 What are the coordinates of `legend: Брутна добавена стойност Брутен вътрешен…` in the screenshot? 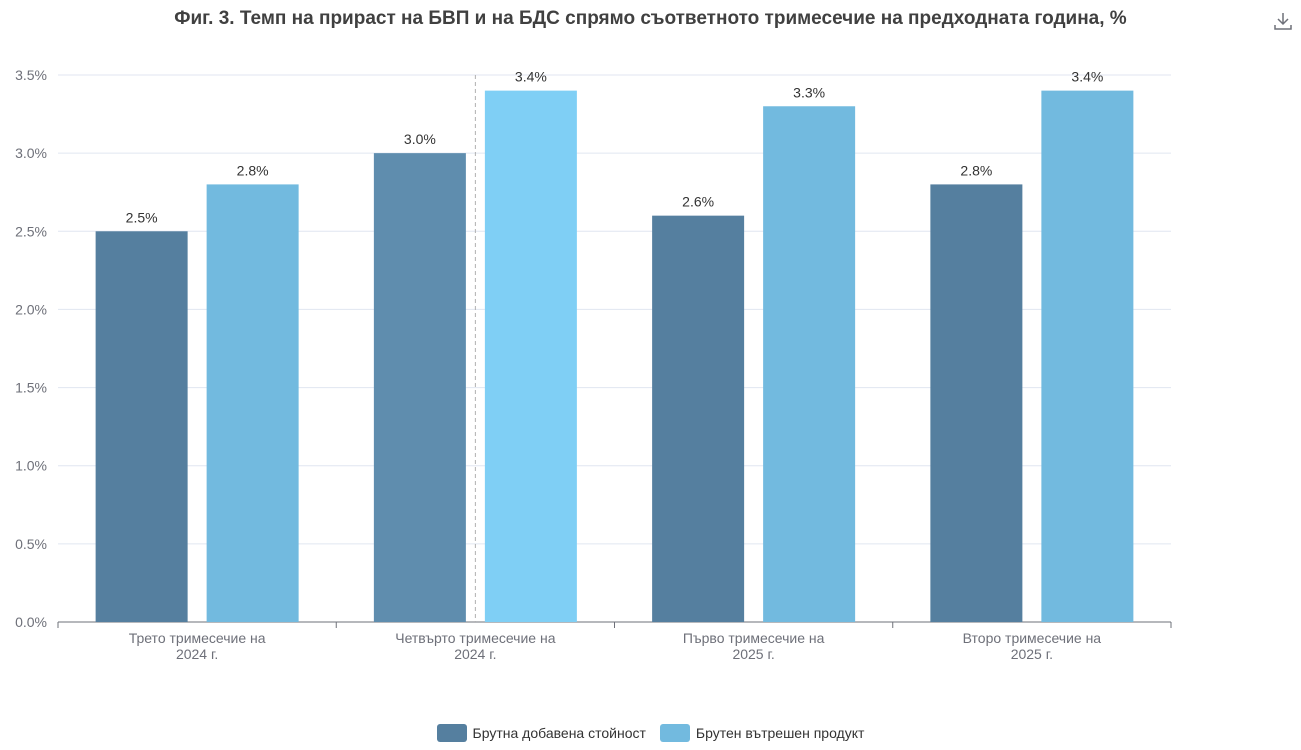 It's located at (650, 733).